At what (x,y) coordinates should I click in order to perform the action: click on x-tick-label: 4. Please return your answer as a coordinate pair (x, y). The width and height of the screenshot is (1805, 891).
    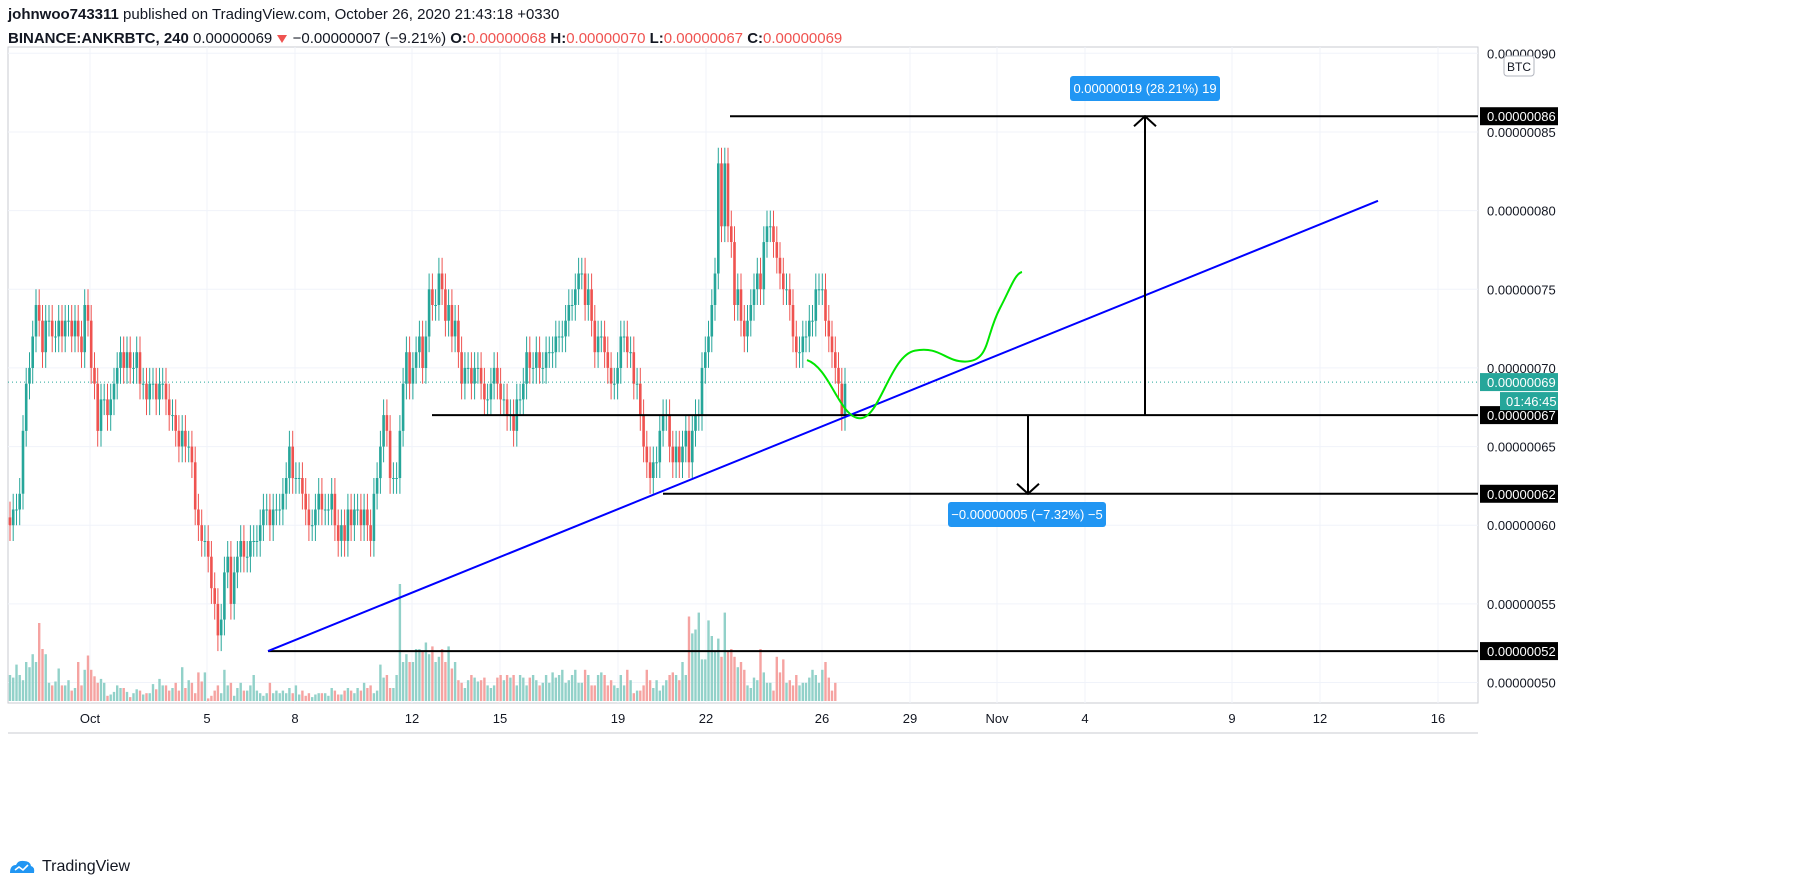
    Looking at the image, I should click on (1084, 718).